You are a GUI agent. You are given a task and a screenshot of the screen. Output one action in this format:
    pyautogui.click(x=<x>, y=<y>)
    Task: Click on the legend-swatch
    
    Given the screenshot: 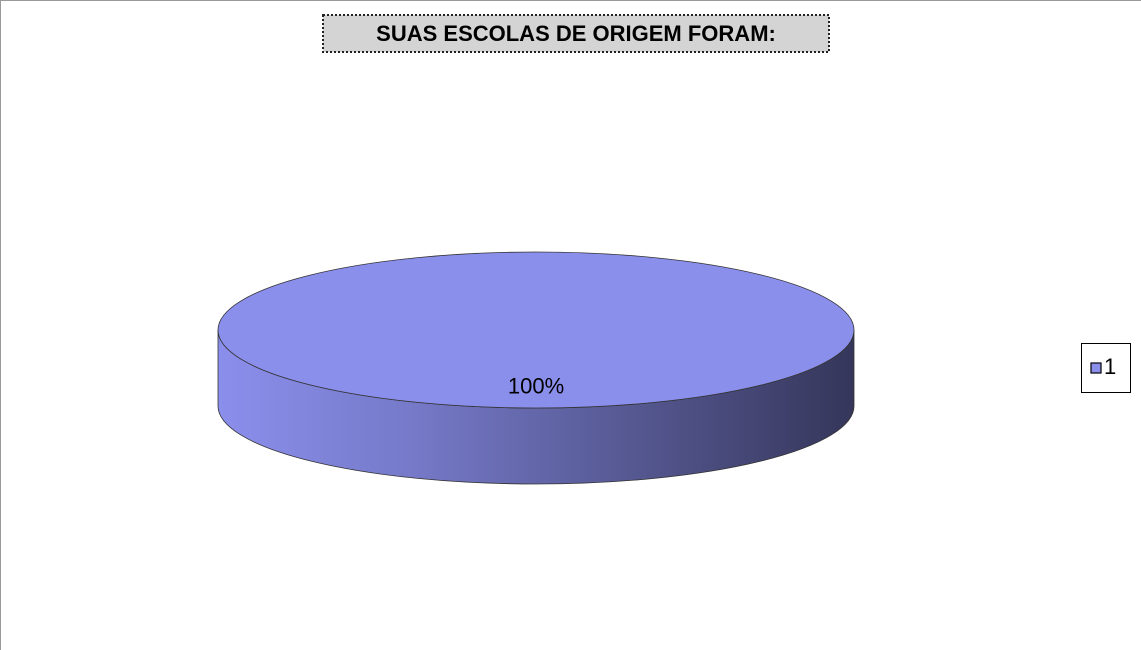 What is the action you would take?
    pyautogui.click(x=1096, y=368)
    